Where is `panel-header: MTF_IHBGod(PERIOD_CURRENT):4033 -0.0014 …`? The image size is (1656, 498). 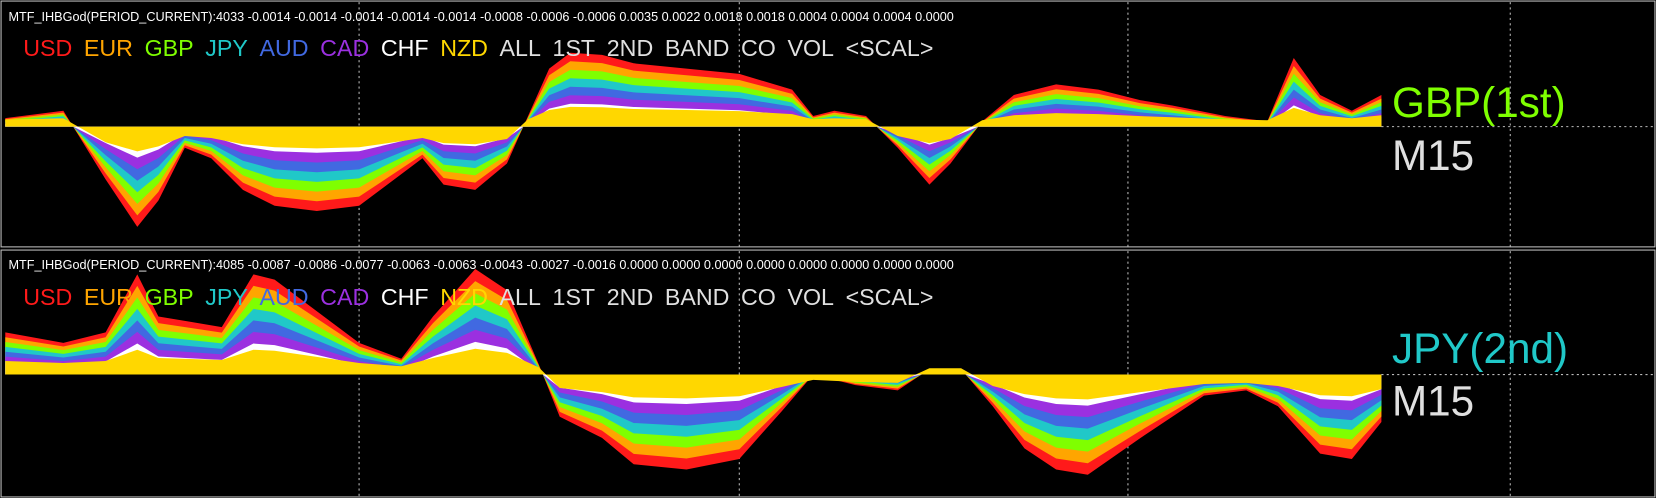
panel-header: MTF_IHBGod(PERIOD_CURRENT):4033 -0.0014 … is located at coordinates (480, 17).